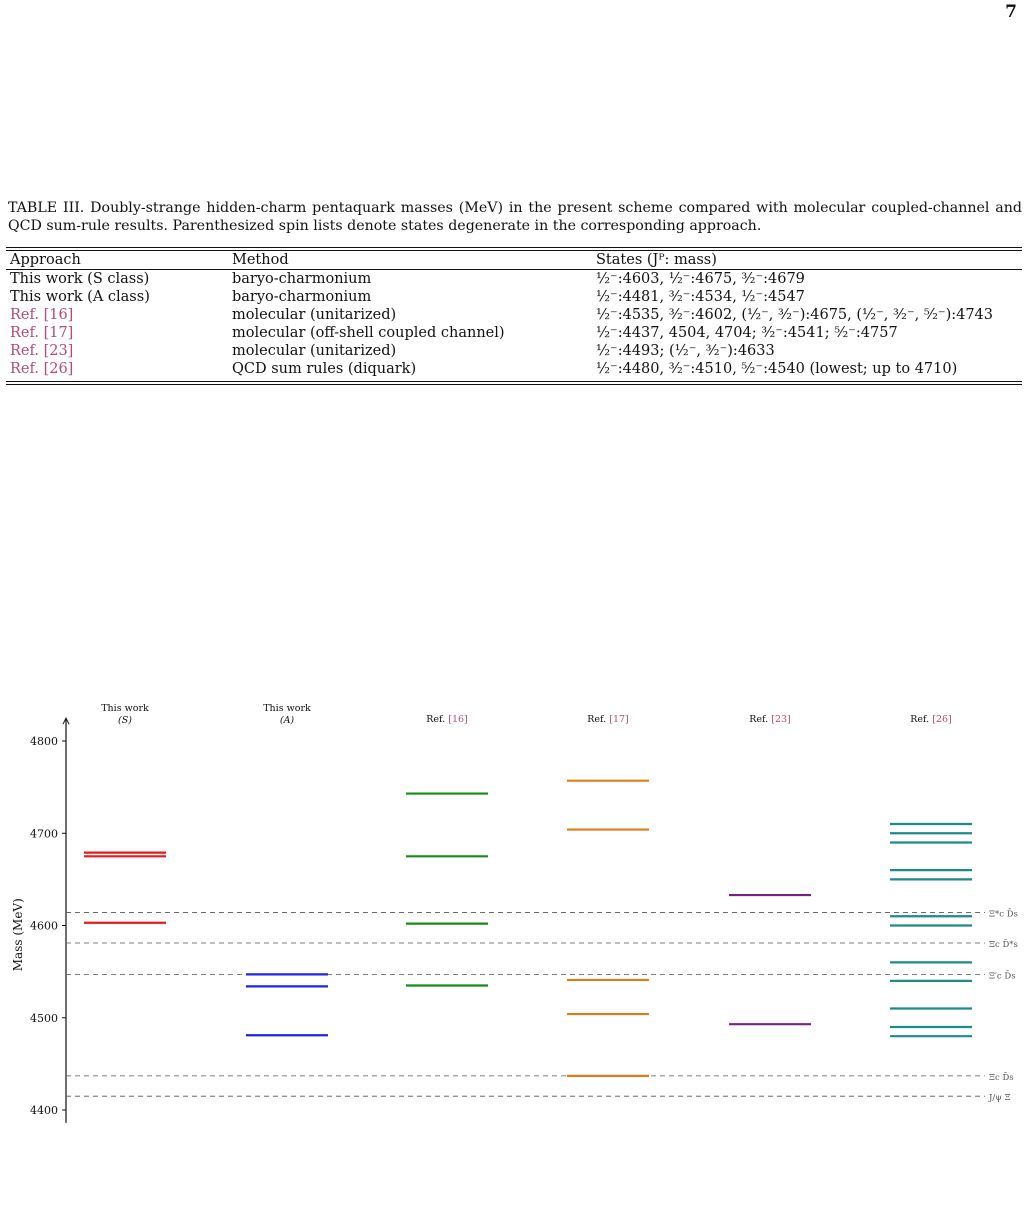 Image resolution: width=1029 pixels, height=1205 pixels. I want to click on row-method: QCD sum rules (diquark), so click(324, 369).